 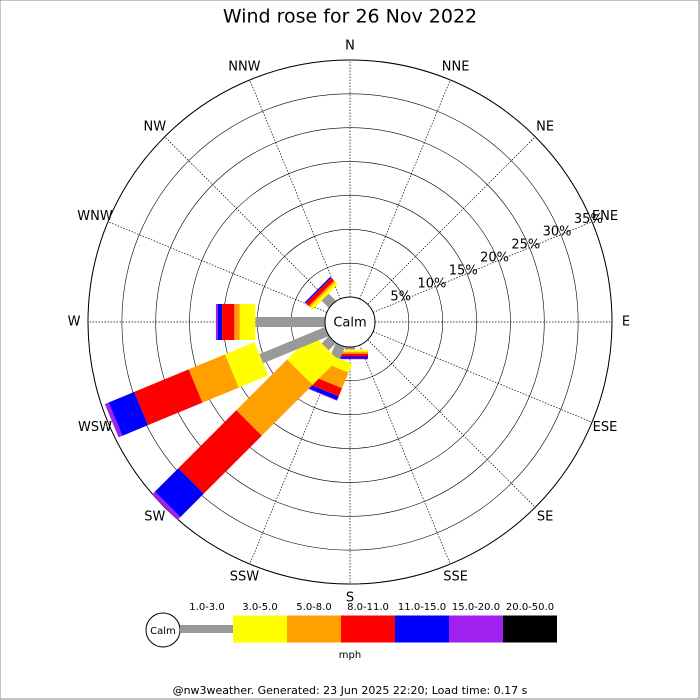 What do you see at coordinates (154, 517) in the screenshot?
I see `direction-label: SW` at bounding box center [154, 517].